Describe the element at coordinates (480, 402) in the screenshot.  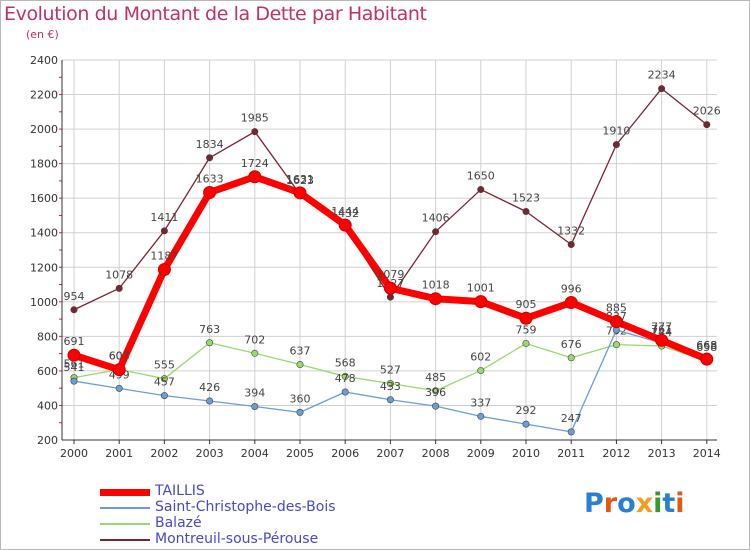
I see `data-label-saint-christophe-des-bois: 337` at that location.